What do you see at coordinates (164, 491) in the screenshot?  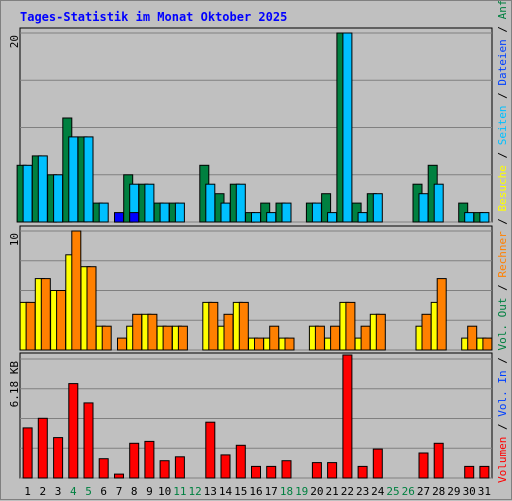 I see `x-tick-label-day-10: 10` at bounding box center [164, 491].